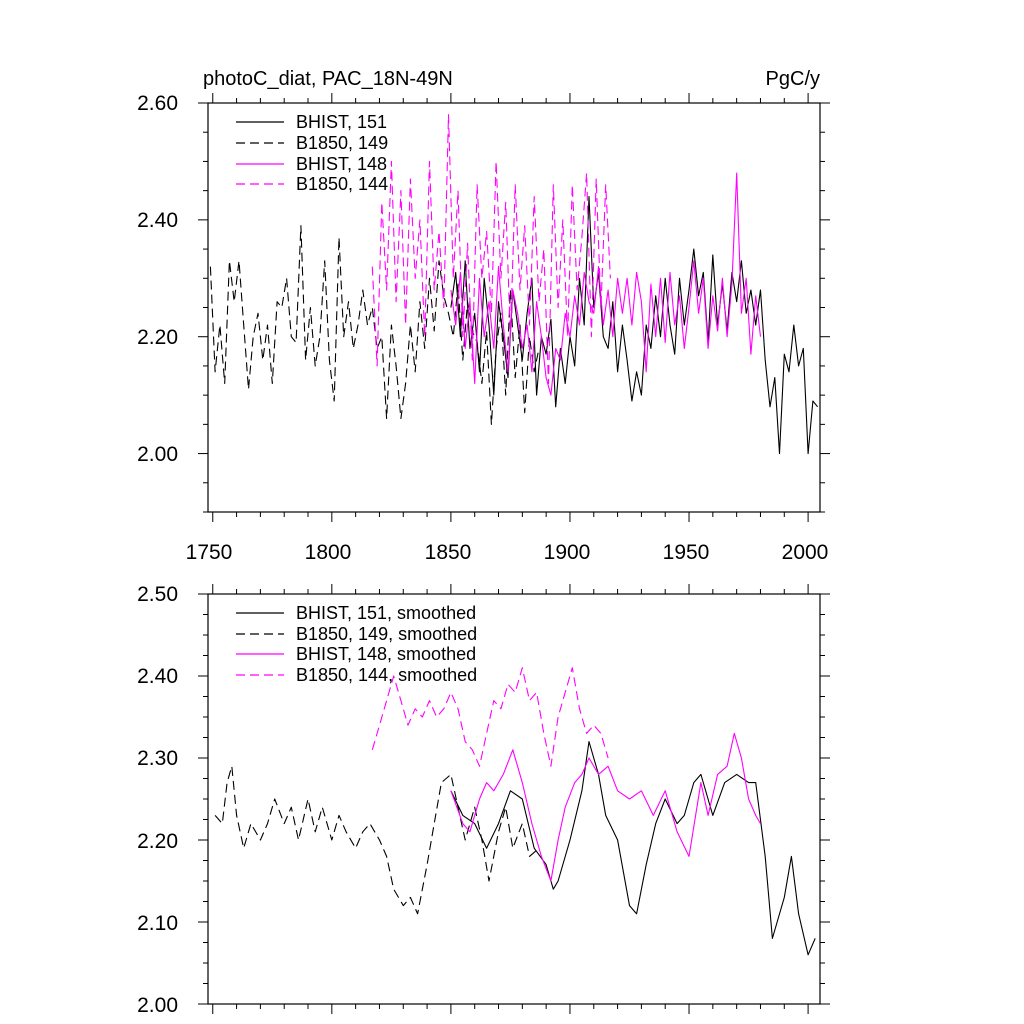 Image resolution: width=1024 pixels, height=1024 pixels. I want to click on bottom-y-tick-labels: 2.50 2.40 2.30 2.20 2.10 2.00, so click(157, 800).